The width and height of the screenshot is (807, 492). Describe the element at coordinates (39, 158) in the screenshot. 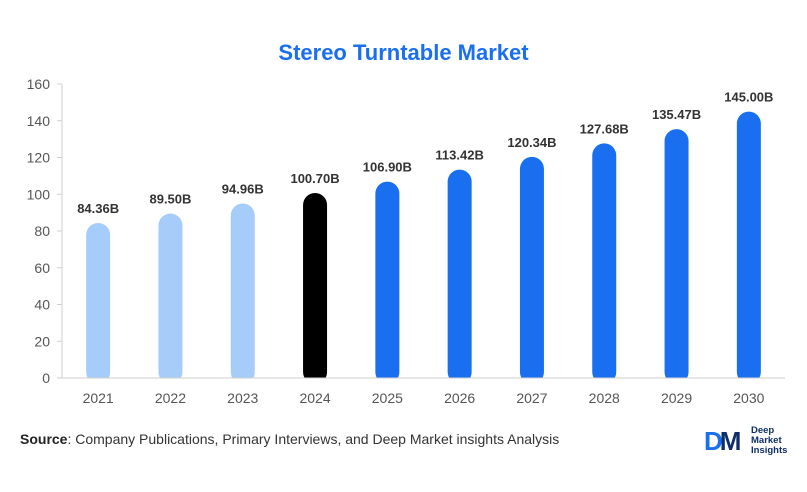

I see `y-tick-label: 120` at that location.